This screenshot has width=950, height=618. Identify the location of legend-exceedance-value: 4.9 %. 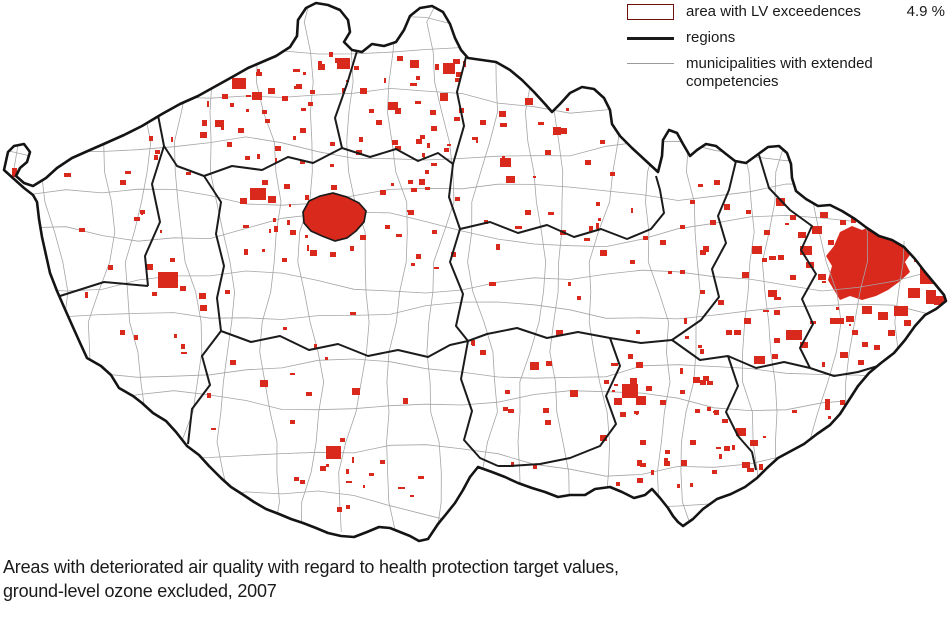
(925, 11).